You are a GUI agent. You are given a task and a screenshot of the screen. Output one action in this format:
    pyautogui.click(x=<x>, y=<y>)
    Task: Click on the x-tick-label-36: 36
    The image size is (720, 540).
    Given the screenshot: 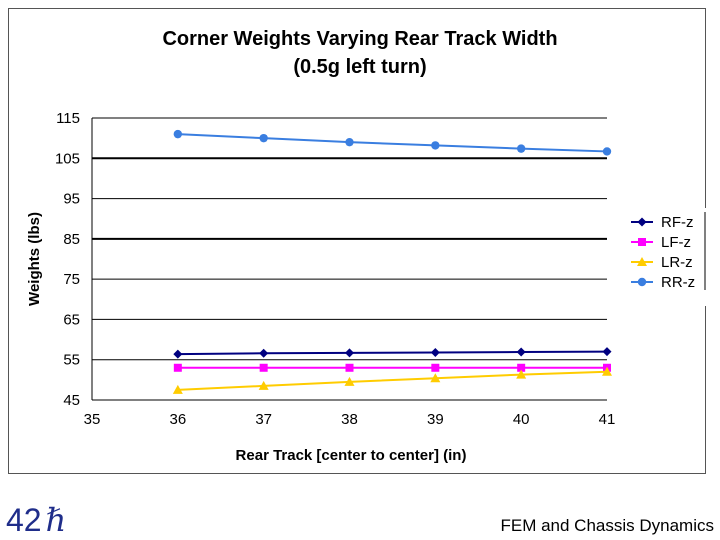 What is the action you would take?
    pyautogui.click(x=177, y=419)
    